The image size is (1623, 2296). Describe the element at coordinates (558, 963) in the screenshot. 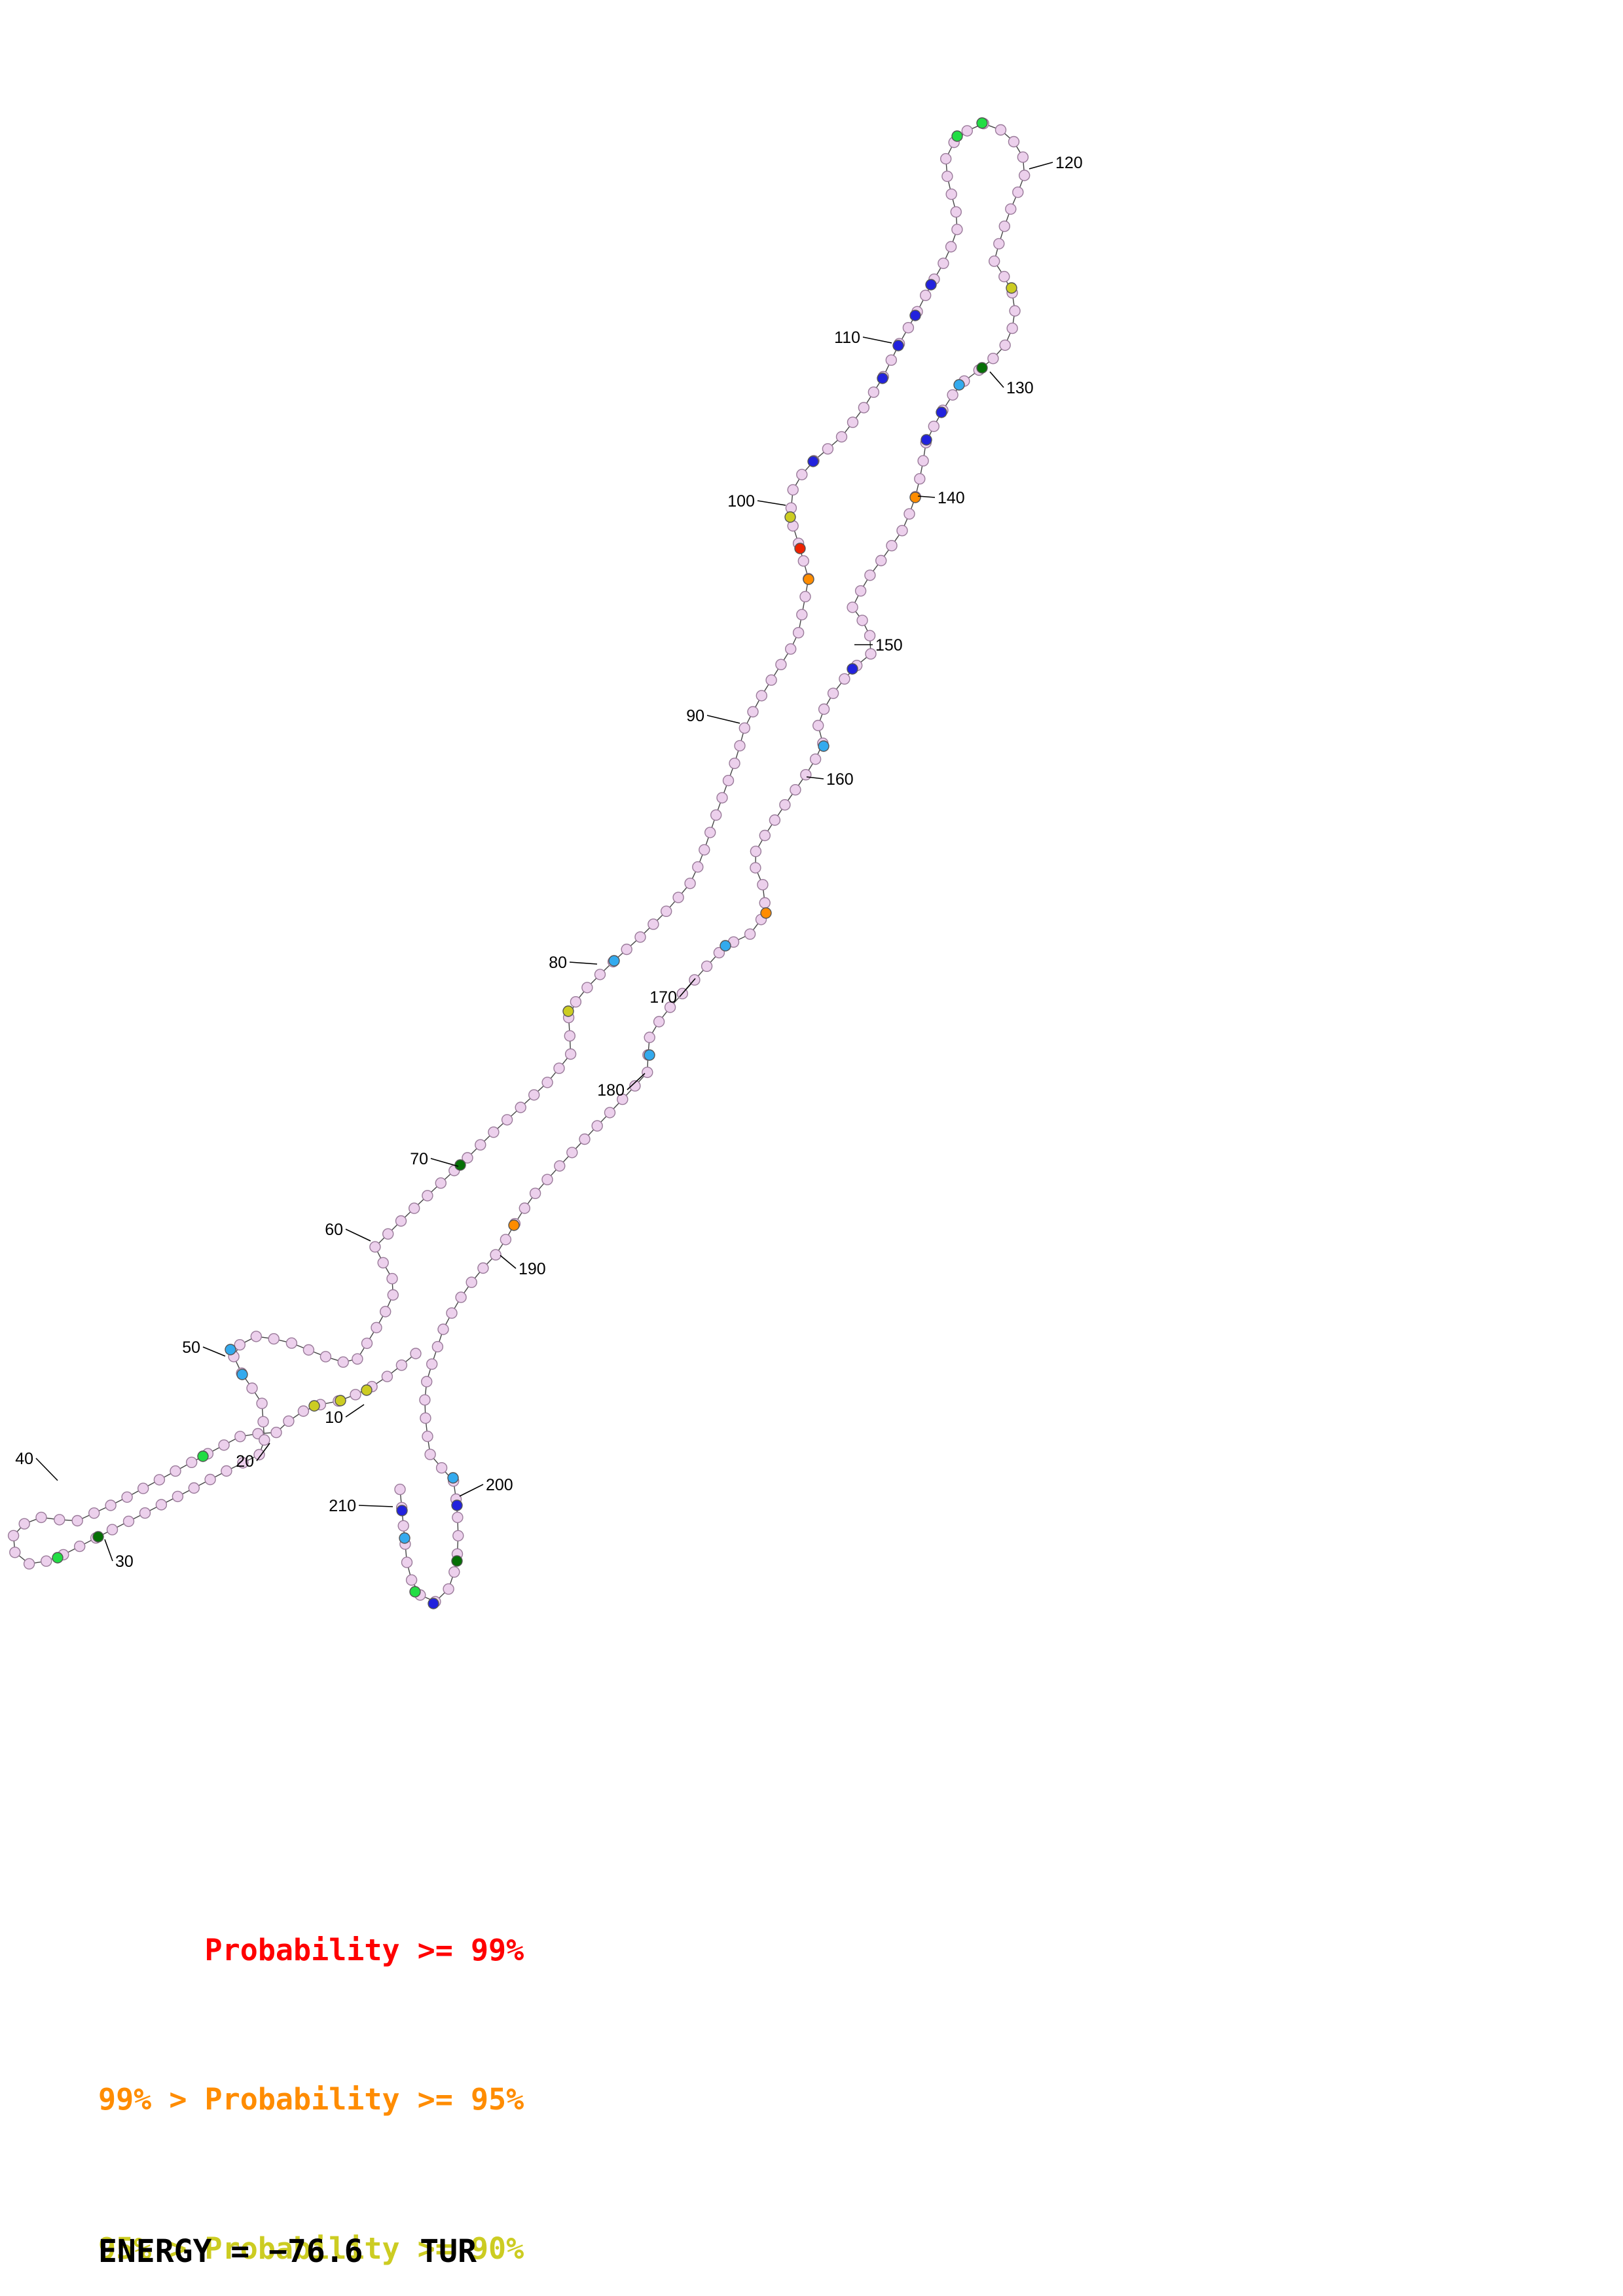

I see `position-label-80: 80` at that location.